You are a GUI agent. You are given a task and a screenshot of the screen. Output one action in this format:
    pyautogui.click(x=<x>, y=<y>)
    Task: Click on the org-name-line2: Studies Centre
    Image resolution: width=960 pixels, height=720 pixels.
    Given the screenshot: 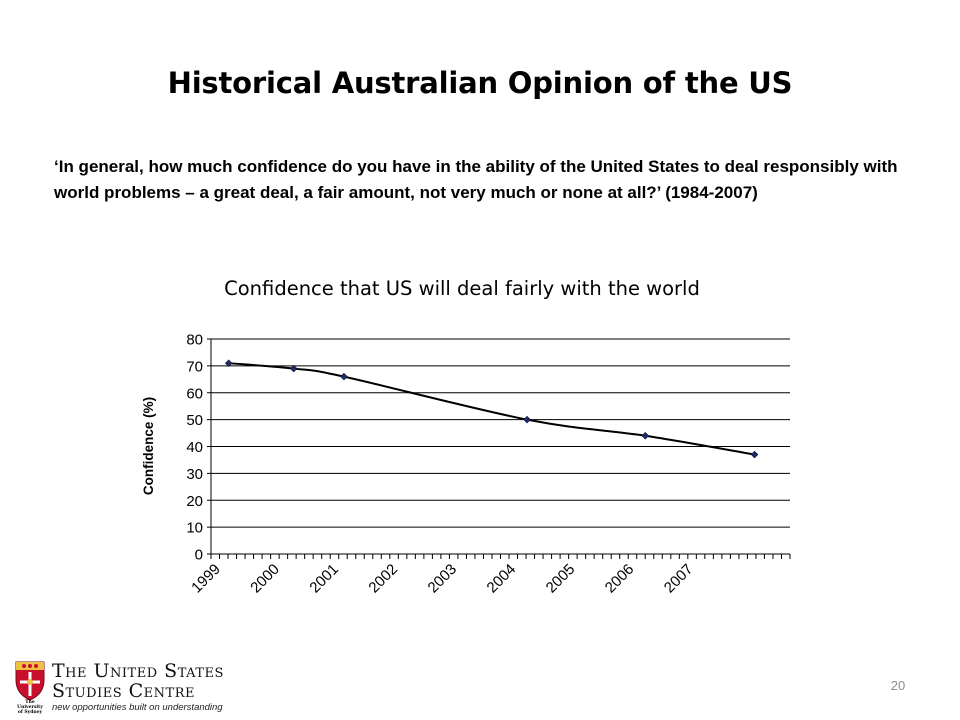 What is the action you would take?
    pyautogui.click(x=123, y=691)
    